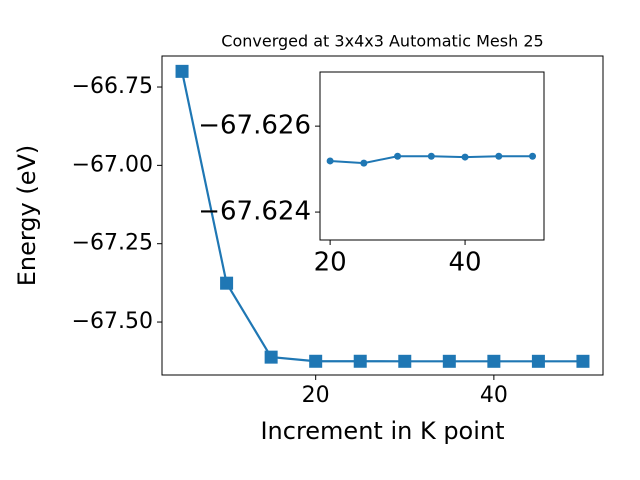  I want to click on y-tick-label: −67.50, so click(112, 321).